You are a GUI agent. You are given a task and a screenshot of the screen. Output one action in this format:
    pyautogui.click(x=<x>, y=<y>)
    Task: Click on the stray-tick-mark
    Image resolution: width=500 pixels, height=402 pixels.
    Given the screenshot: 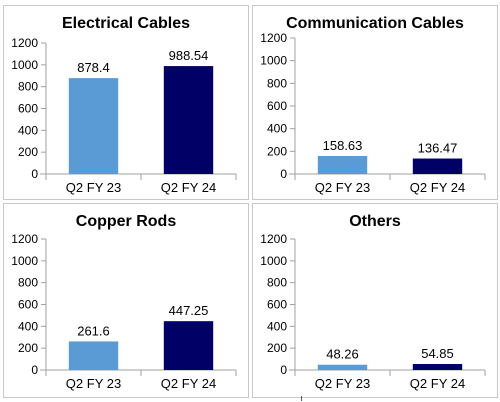 What is the action you would take?
    pyautogui.click(x=301, y=398)
    